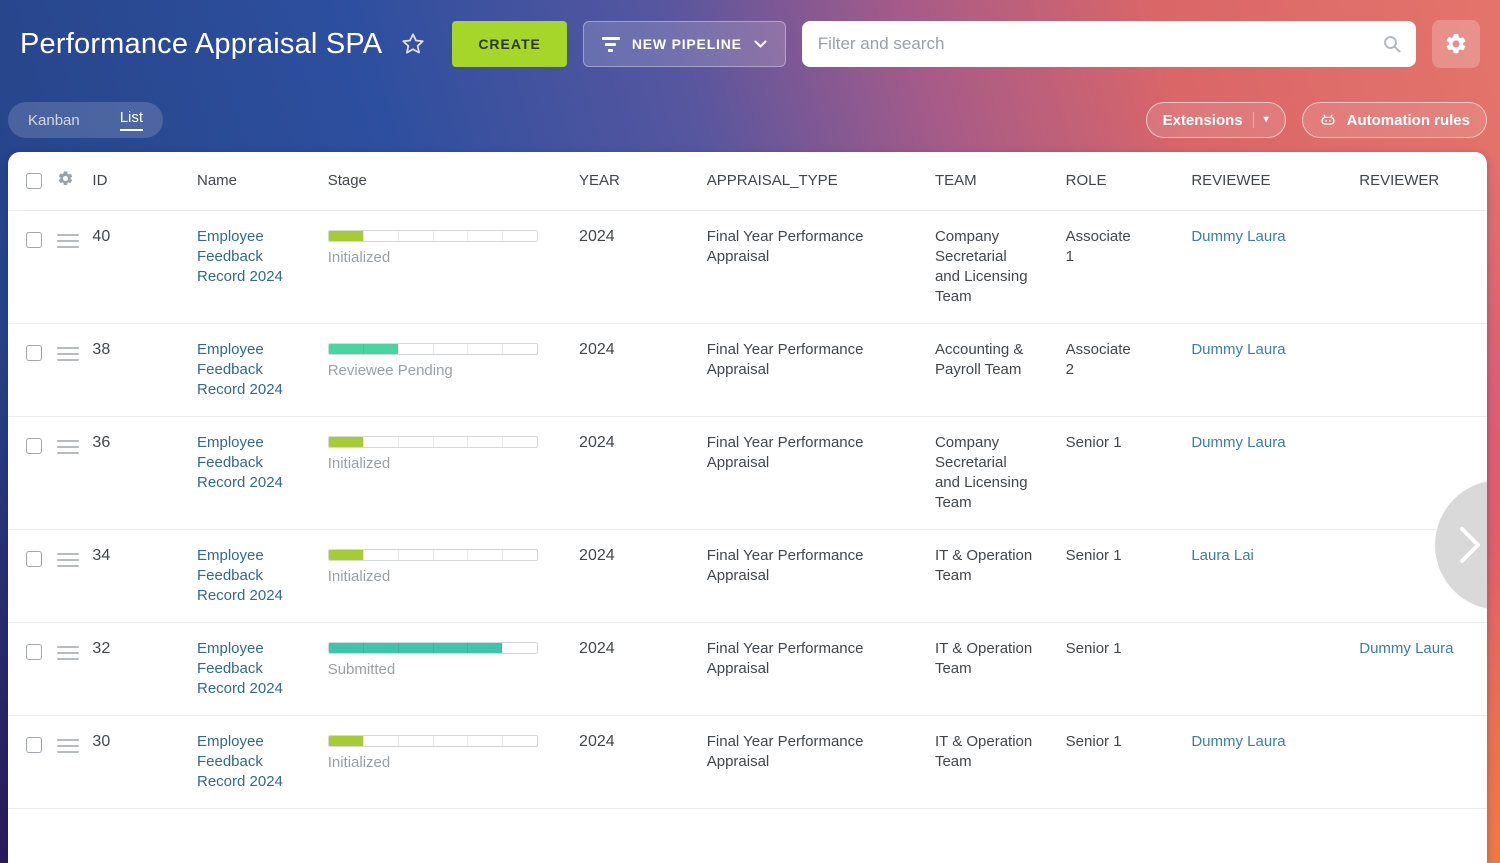 The image size is (1500, 863). Describe the element at coordinates (599, 181) in the screenshot. I see `col-header-year: YEAR` at that location.